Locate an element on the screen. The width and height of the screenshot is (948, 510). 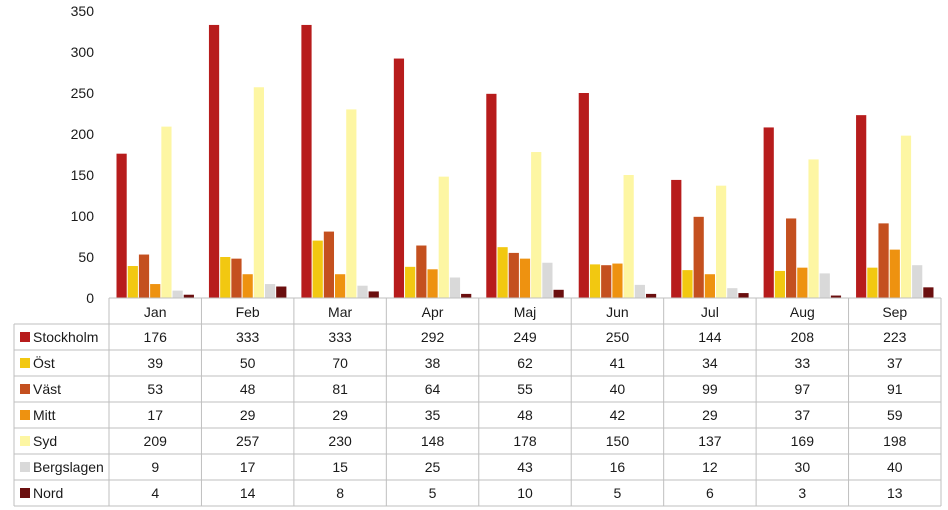
table-cell-value: 8 is located at coordinates (340, 493).